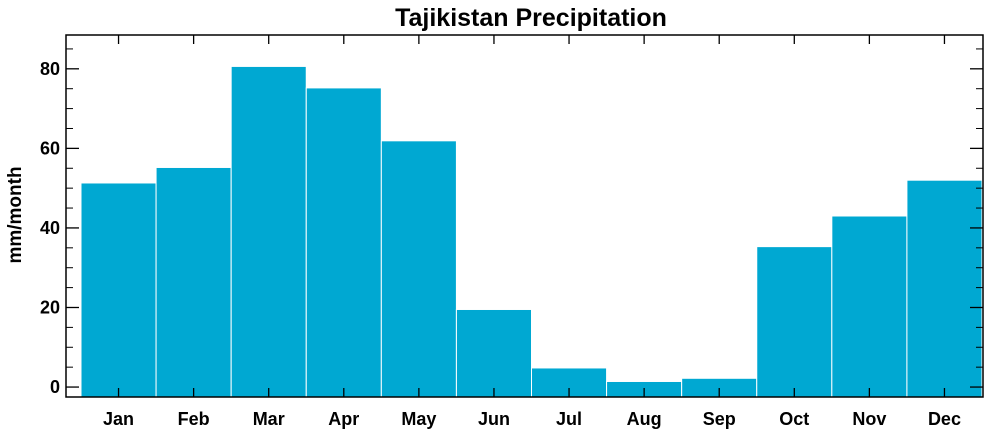  What do you see at coordinates (944, 419) in the screenshot?
I see `x-tick-label-dec: Dec` at bounding box center [944, 419].